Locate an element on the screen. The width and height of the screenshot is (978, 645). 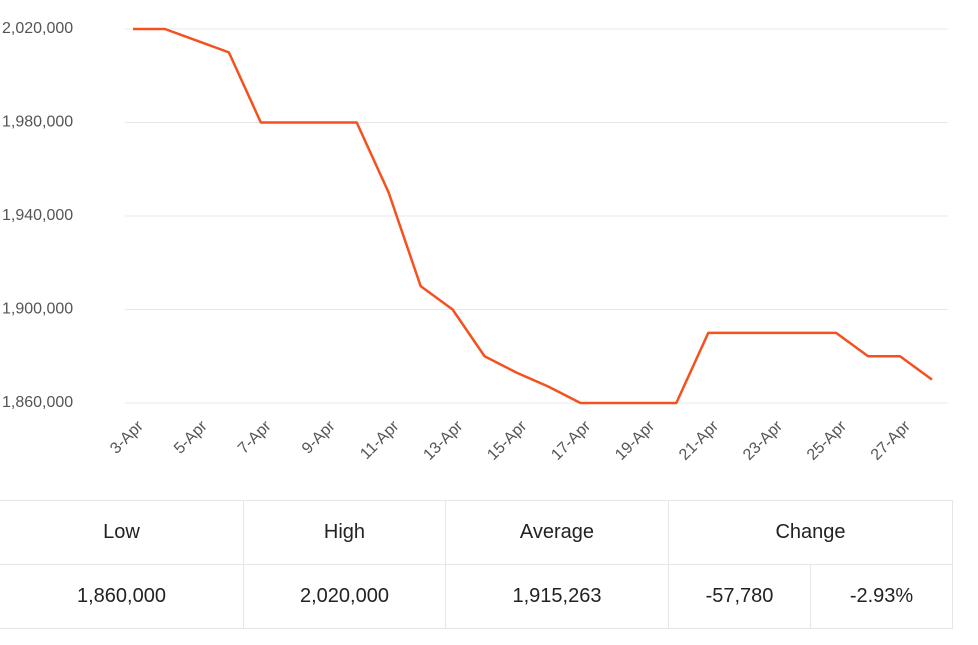
x-tick-label: 25-Apr is located at coordinates (827, 440).